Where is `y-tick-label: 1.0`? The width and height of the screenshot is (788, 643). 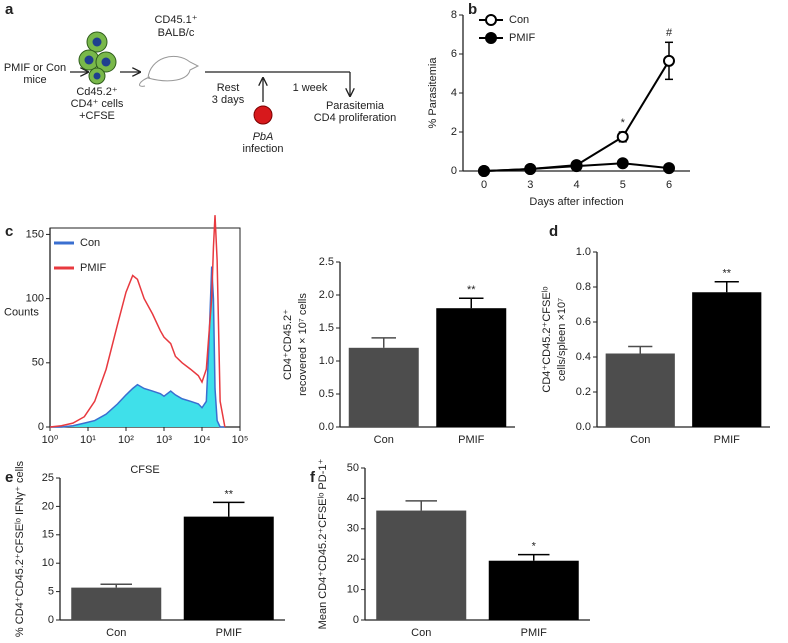 y-tick-label: 1.0 is located at coordinates (326, 361).